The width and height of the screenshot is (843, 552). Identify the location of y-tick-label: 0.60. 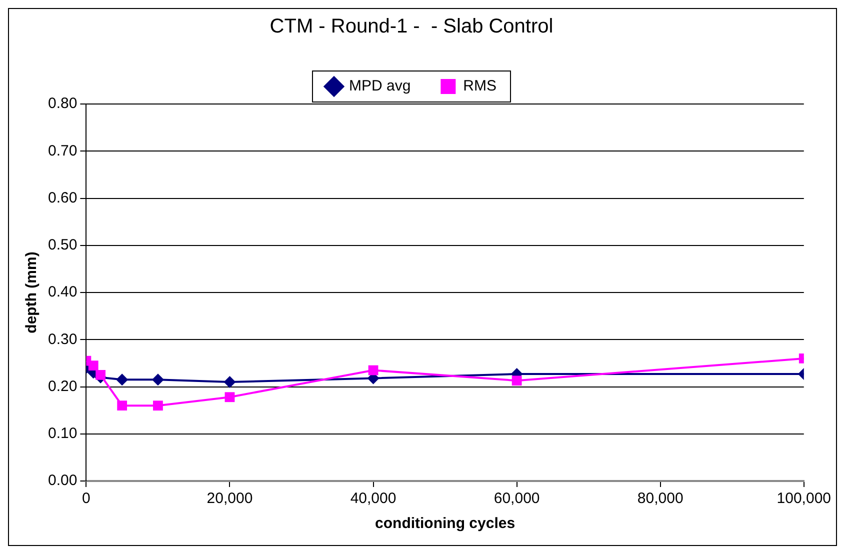
(63, 197).